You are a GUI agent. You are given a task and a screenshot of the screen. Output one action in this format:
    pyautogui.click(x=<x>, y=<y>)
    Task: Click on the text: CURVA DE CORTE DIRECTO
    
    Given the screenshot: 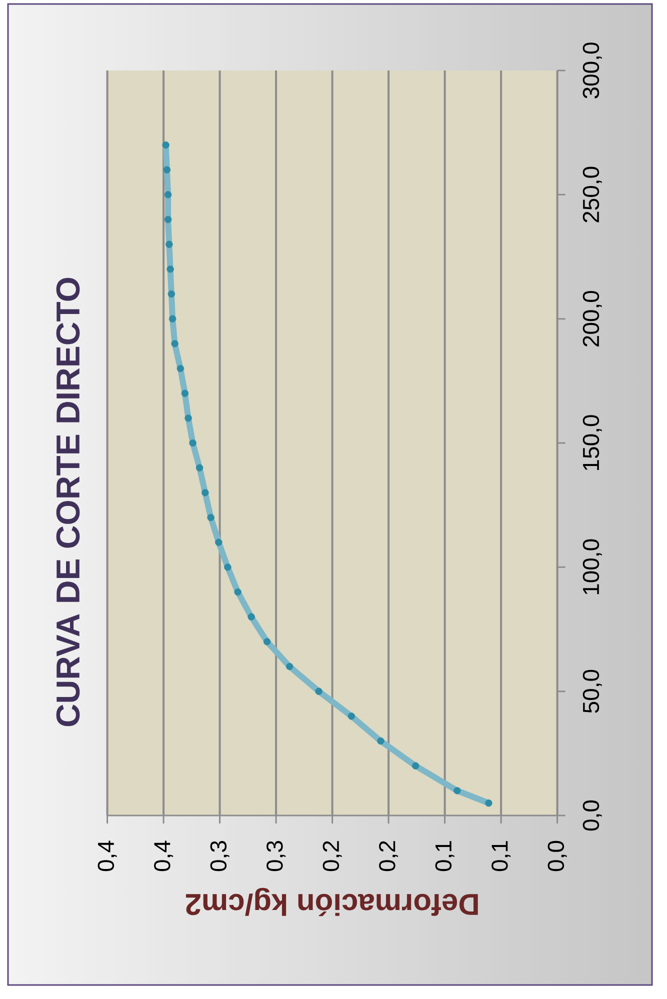 What is the action you would take?
    pyautogui.click(x=68, y=502)
    